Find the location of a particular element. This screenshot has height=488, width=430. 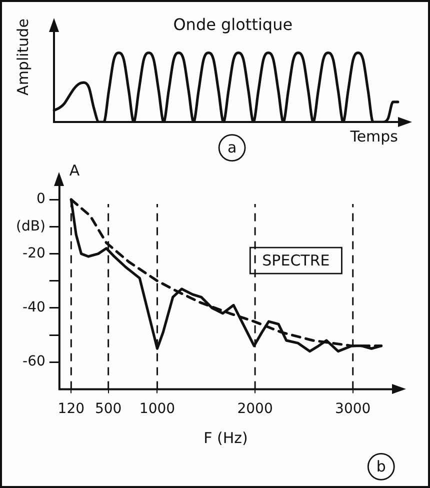

y-tick-label: (dB) is located at coordinates (31, 226).